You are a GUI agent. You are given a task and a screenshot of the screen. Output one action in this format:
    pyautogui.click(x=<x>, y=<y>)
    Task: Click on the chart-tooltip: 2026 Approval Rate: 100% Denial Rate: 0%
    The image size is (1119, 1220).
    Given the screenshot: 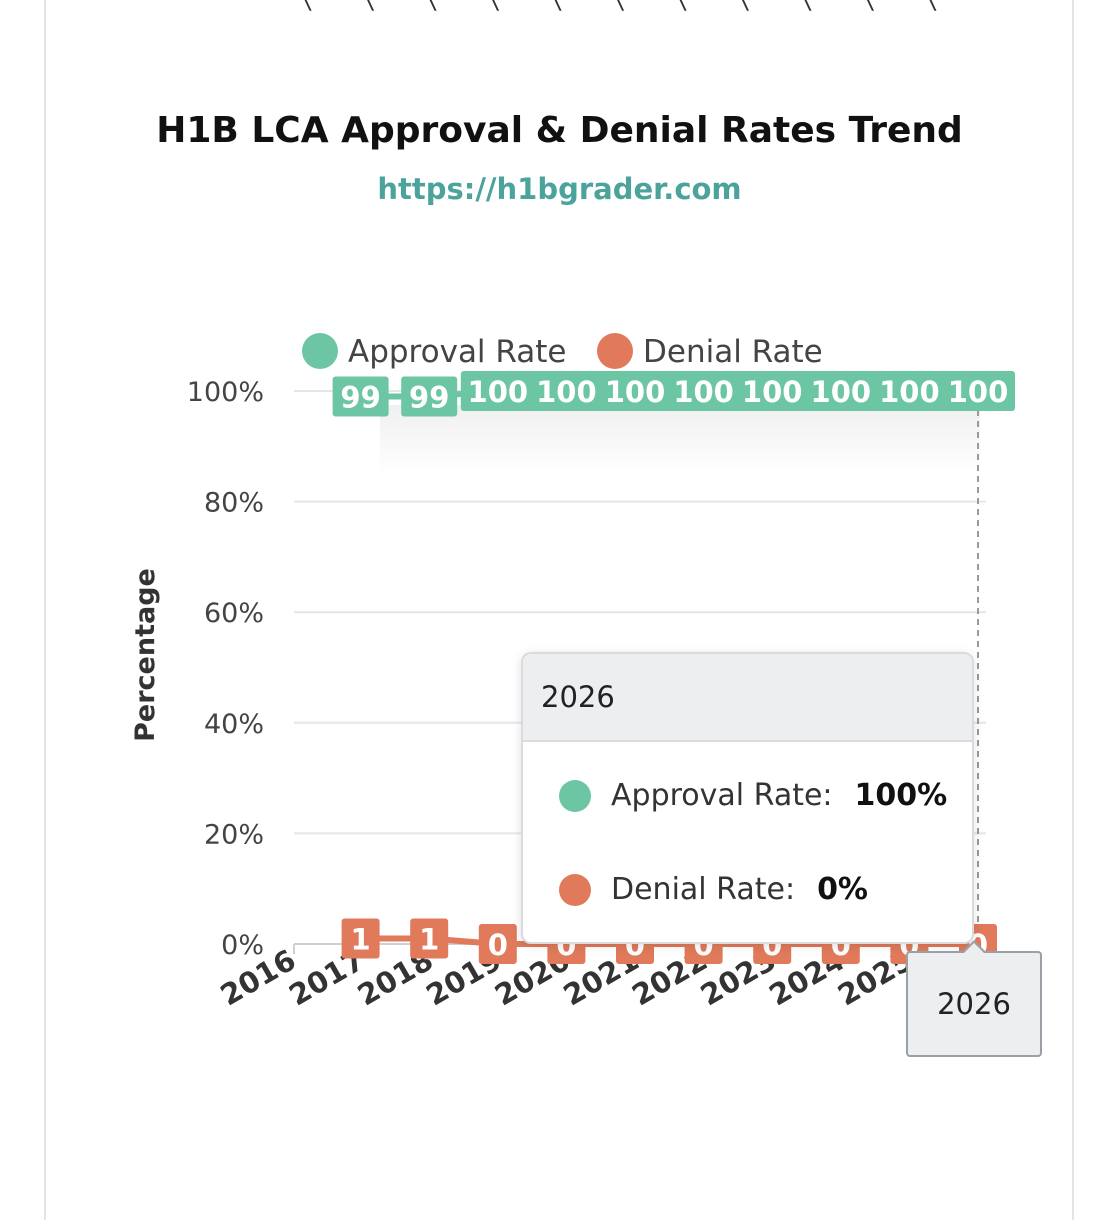 What is the action you would take?
    pyautogui.click(x=747, y=798)
    